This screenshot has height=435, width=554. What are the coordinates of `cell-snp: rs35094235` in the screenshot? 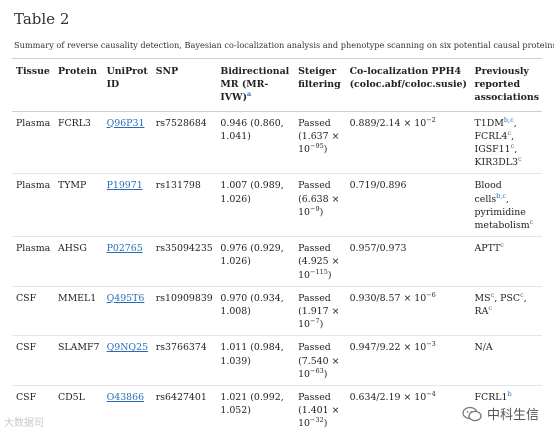 It's located at (184, 249).